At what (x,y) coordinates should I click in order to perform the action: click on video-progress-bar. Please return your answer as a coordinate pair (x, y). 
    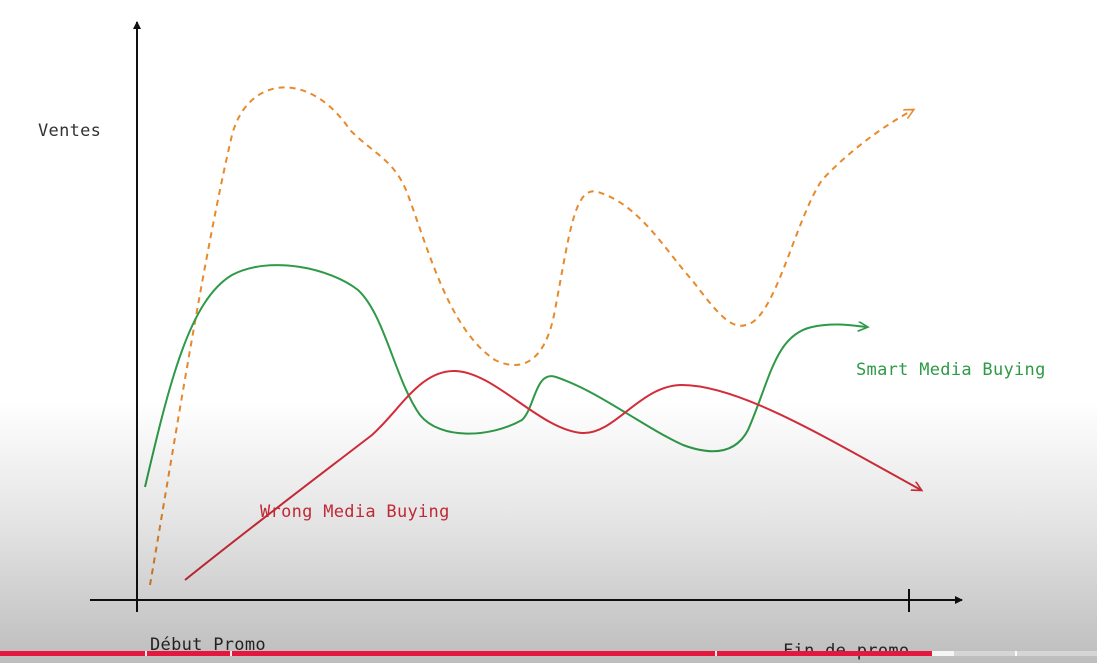
    Looking at the image, I should click on (548, 653).